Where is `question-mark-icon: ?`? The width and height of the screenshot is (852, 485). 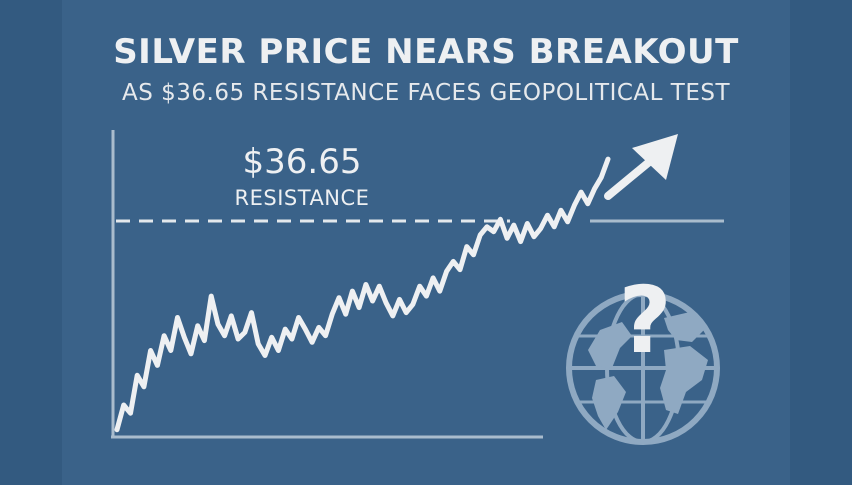 question-mark-icon: ? is located at coordinates (644, 320).